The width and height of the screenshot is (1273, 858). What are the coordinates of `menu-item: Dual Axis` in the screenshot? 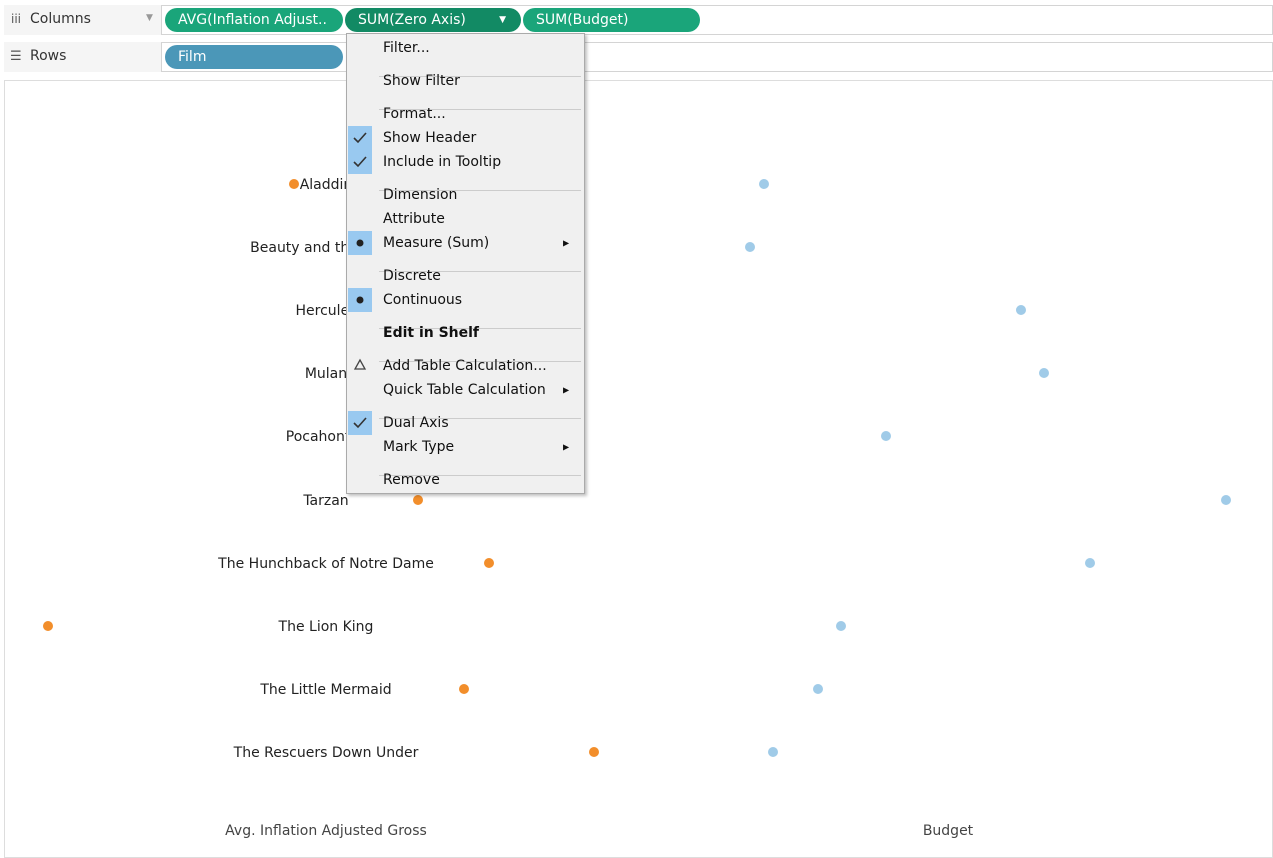 It's located at (416, 423).